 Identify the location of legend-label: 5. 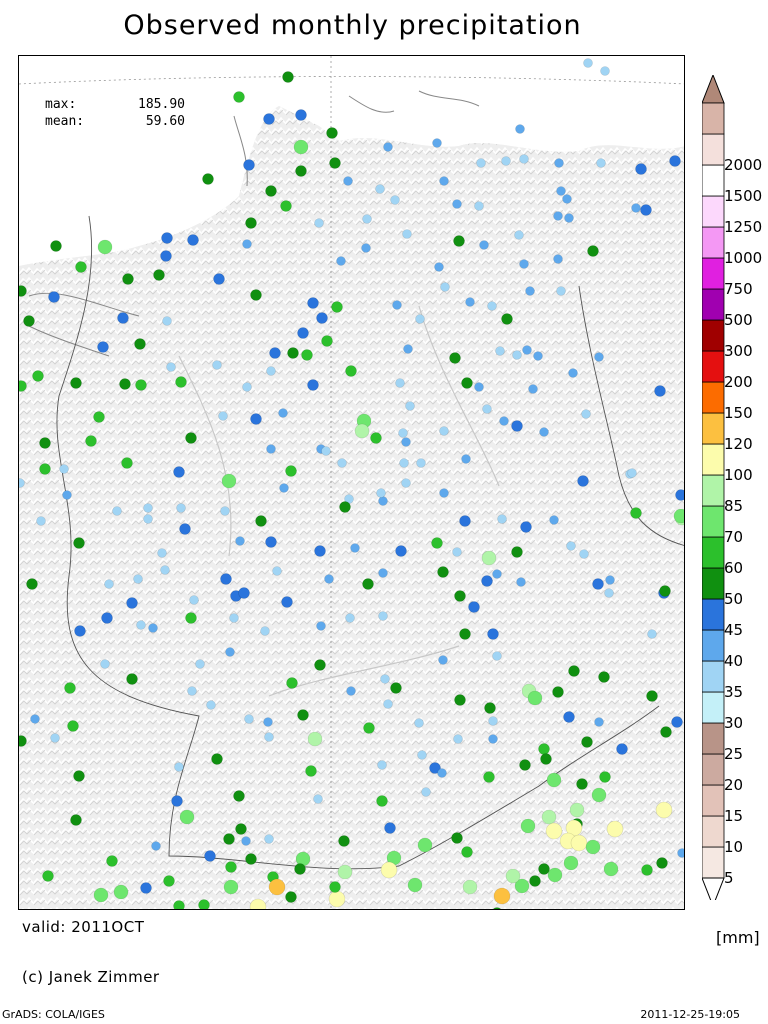
(729, 878).